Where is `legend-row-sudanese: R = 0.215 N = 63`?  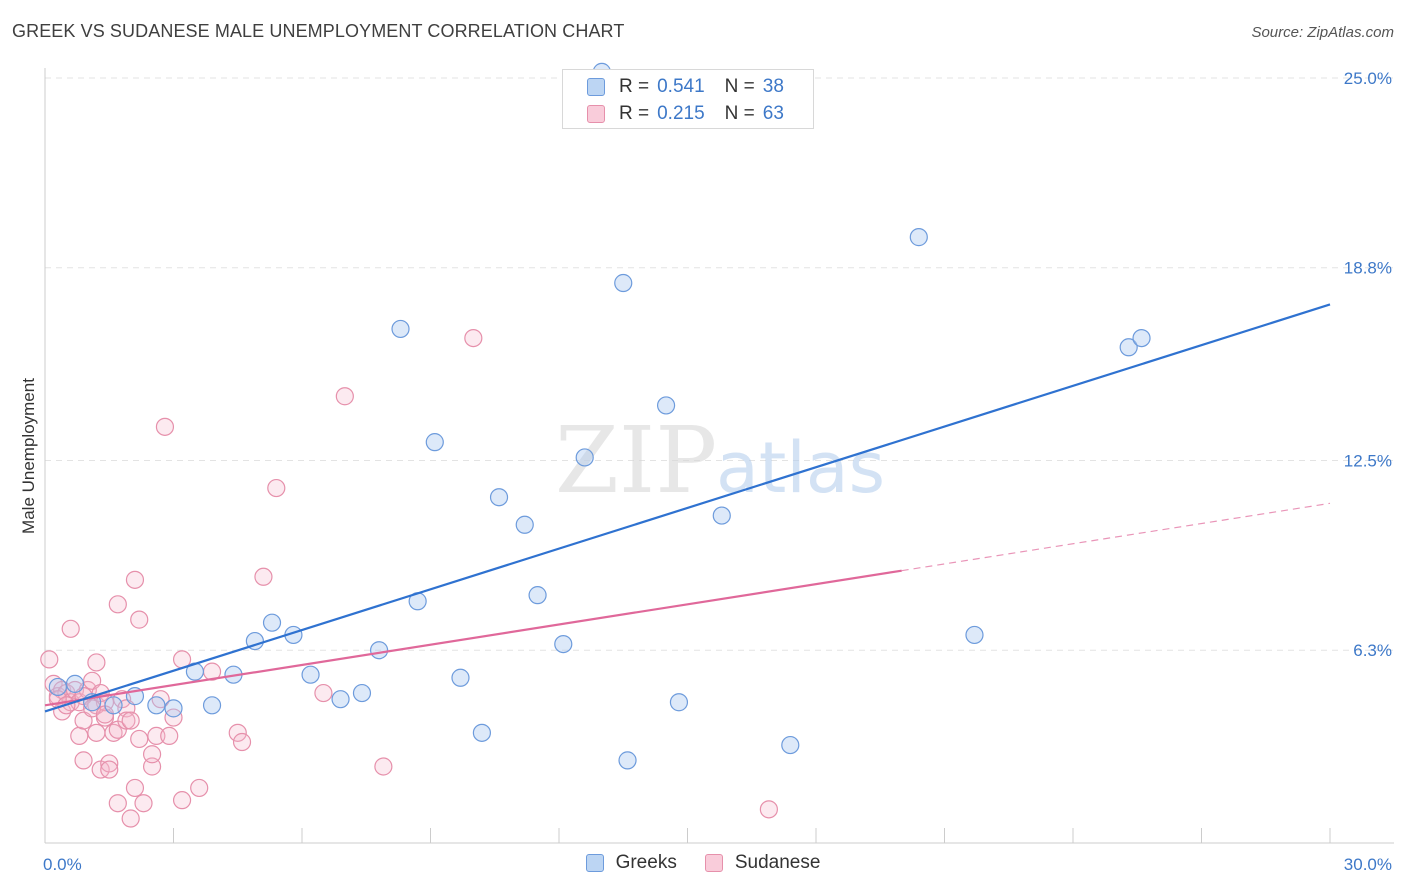
legend-row-sudanese: R = 0.215 N = 63 is located at coordinates (685, 114).